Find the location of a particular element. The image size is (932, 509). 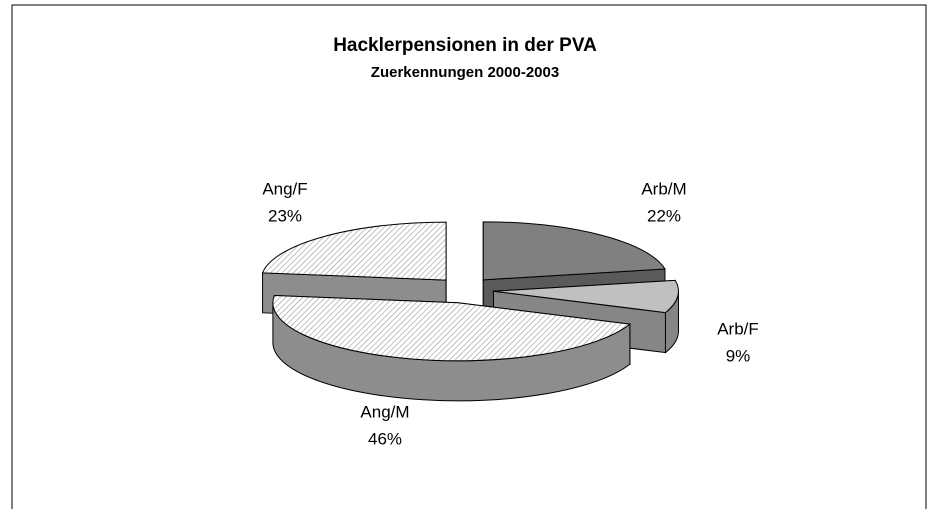

pie-slice is located at coordinates (452, 348).